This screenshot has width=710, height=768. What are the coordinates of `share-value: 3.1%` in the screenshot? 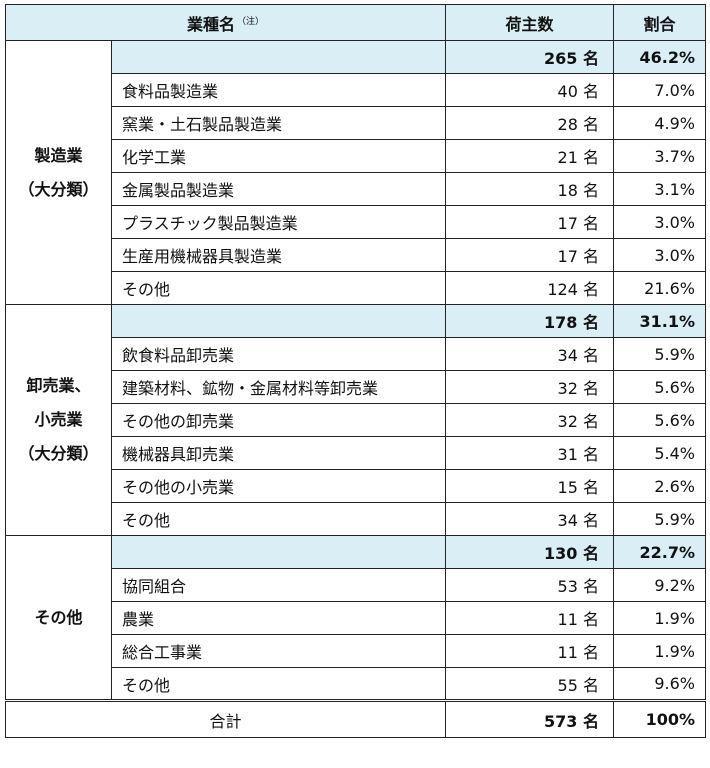 It's located at (659, 189).